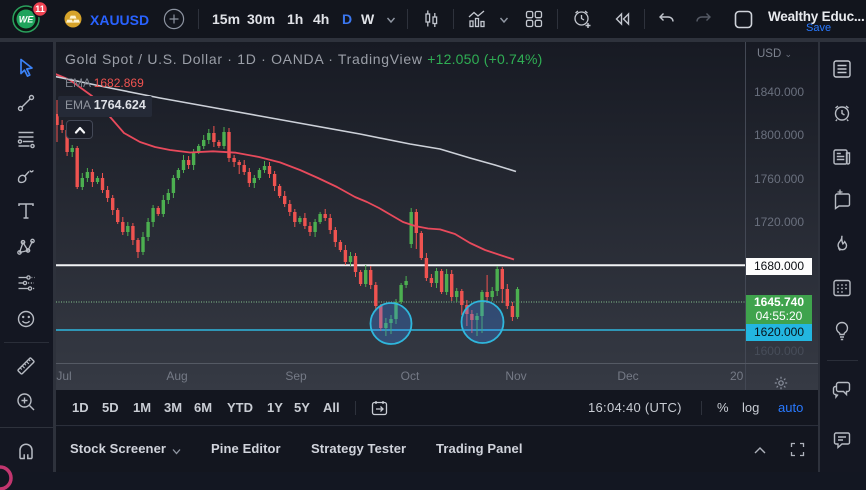 The width and height of the screenshot is (866, 490). Describe the element at coordinates (40, 9) in the screenshot. I see `svg-text: 11` at that location.